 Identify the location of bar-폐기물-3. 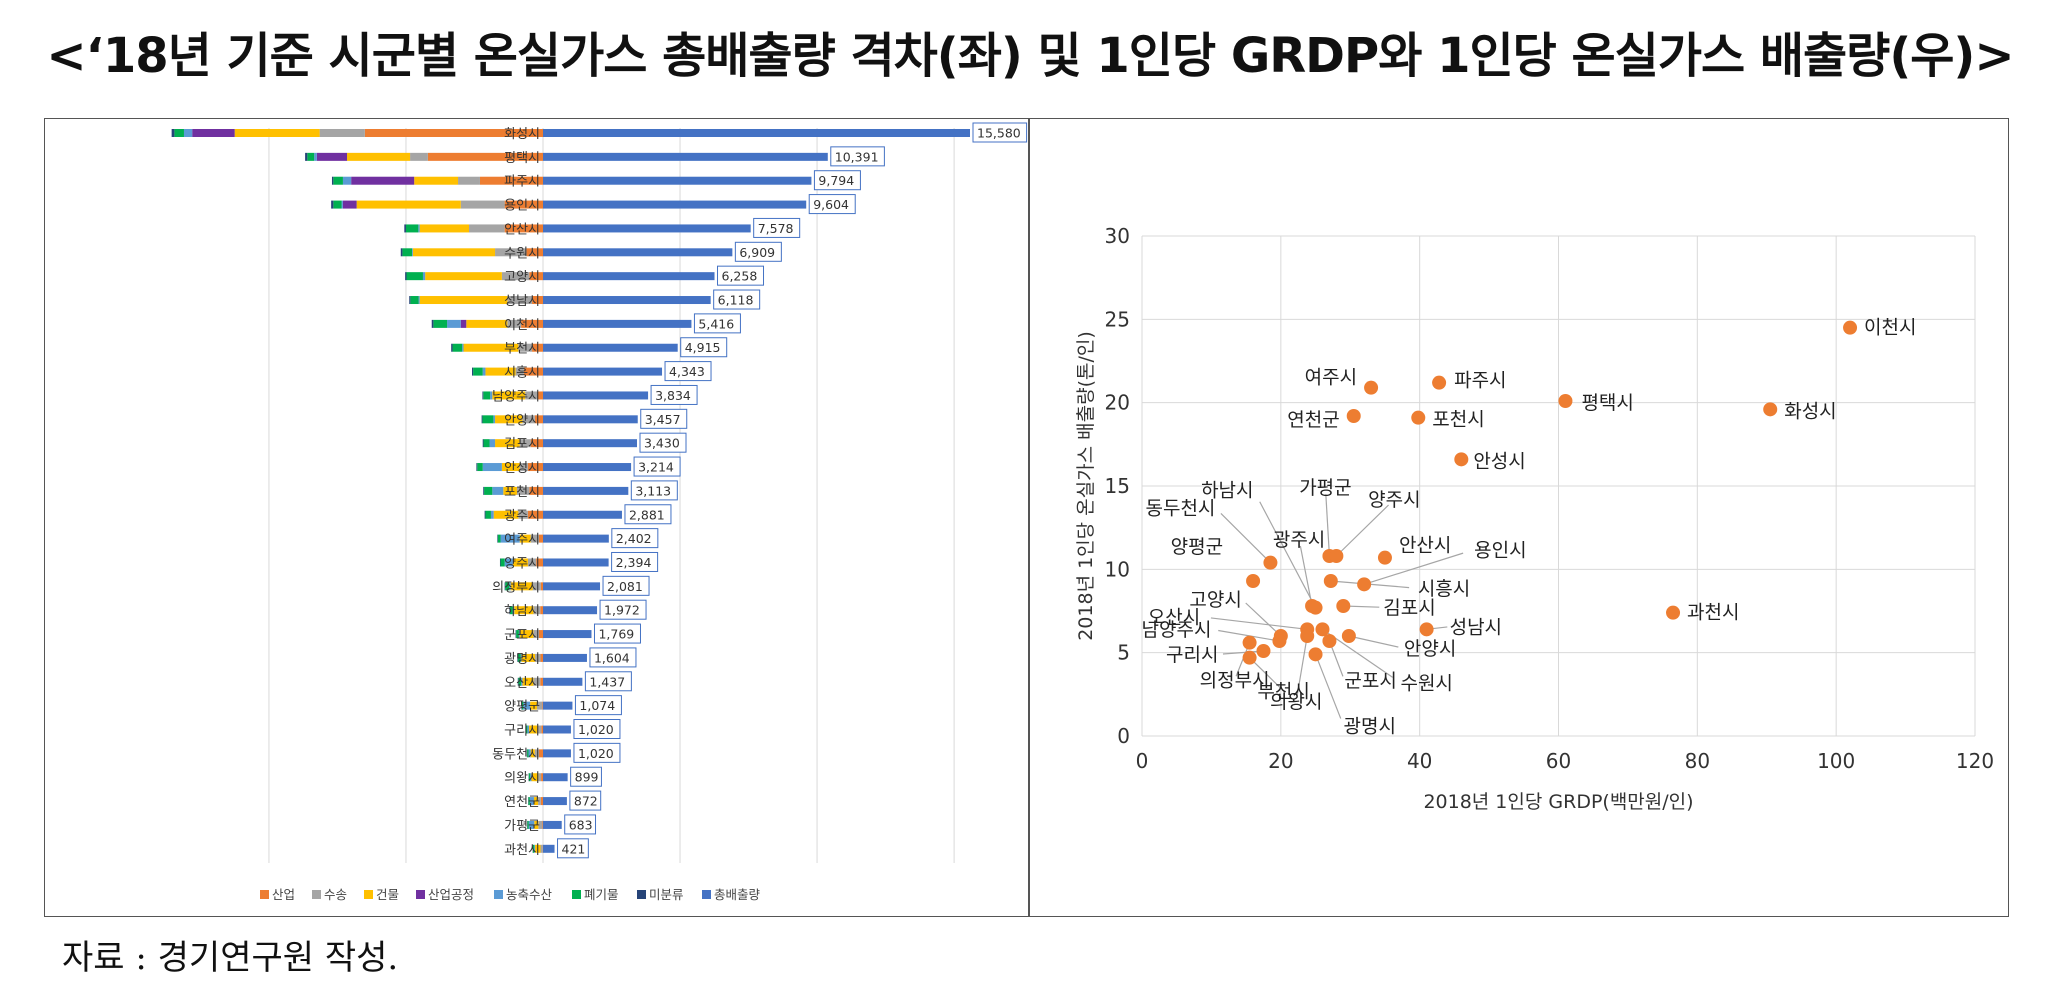
(337, 204).